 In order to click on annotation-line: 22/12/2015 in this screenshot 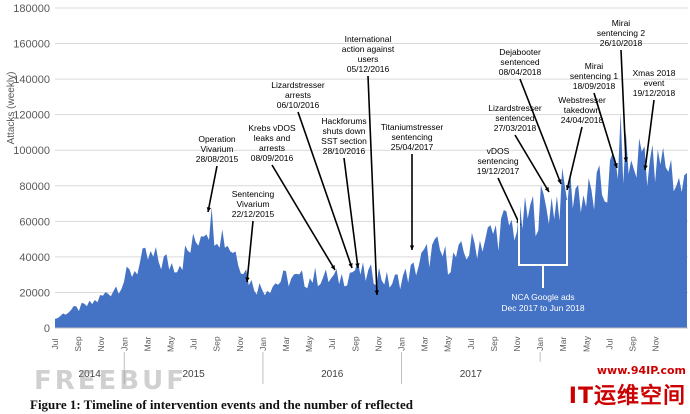, I will do `click(253, 214)`.